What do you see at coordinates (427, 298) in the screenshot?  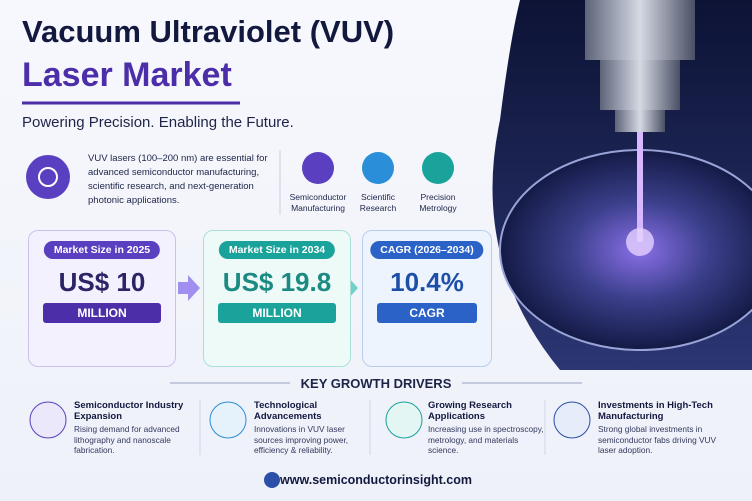 I see `stat-card: CAGR (2026–2034) 10.4% CAGR` at bounding box center [427, 298].